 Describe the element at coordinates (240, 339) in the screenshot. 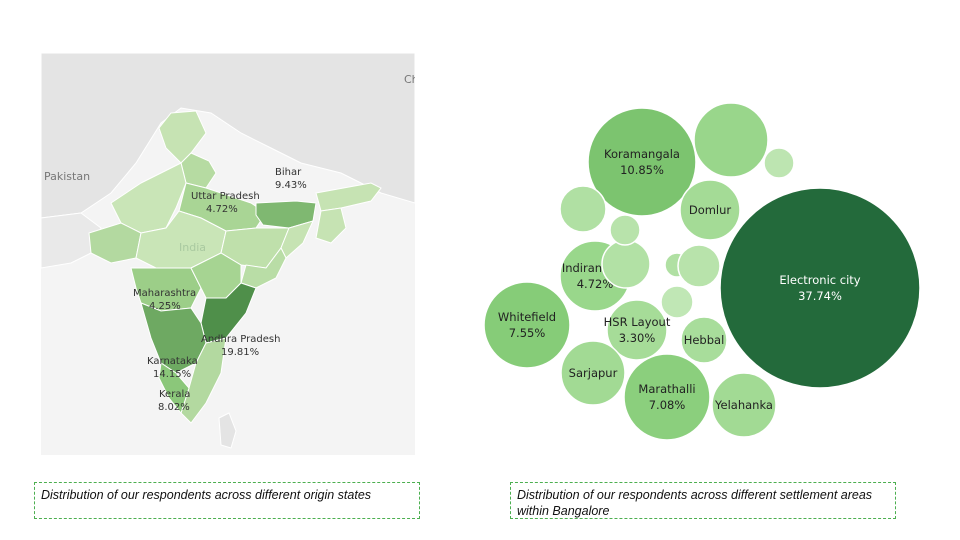

I see `andhra-pradesh-name-label: Andhra Pradesh` at that location.